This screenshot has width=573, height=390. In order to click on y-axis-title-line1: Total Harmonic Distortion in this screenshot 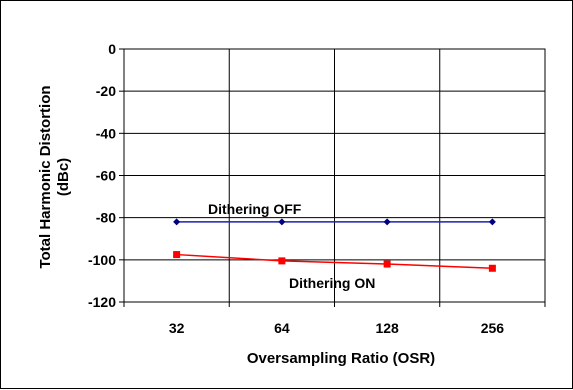, I will do `click(45, 176)`.